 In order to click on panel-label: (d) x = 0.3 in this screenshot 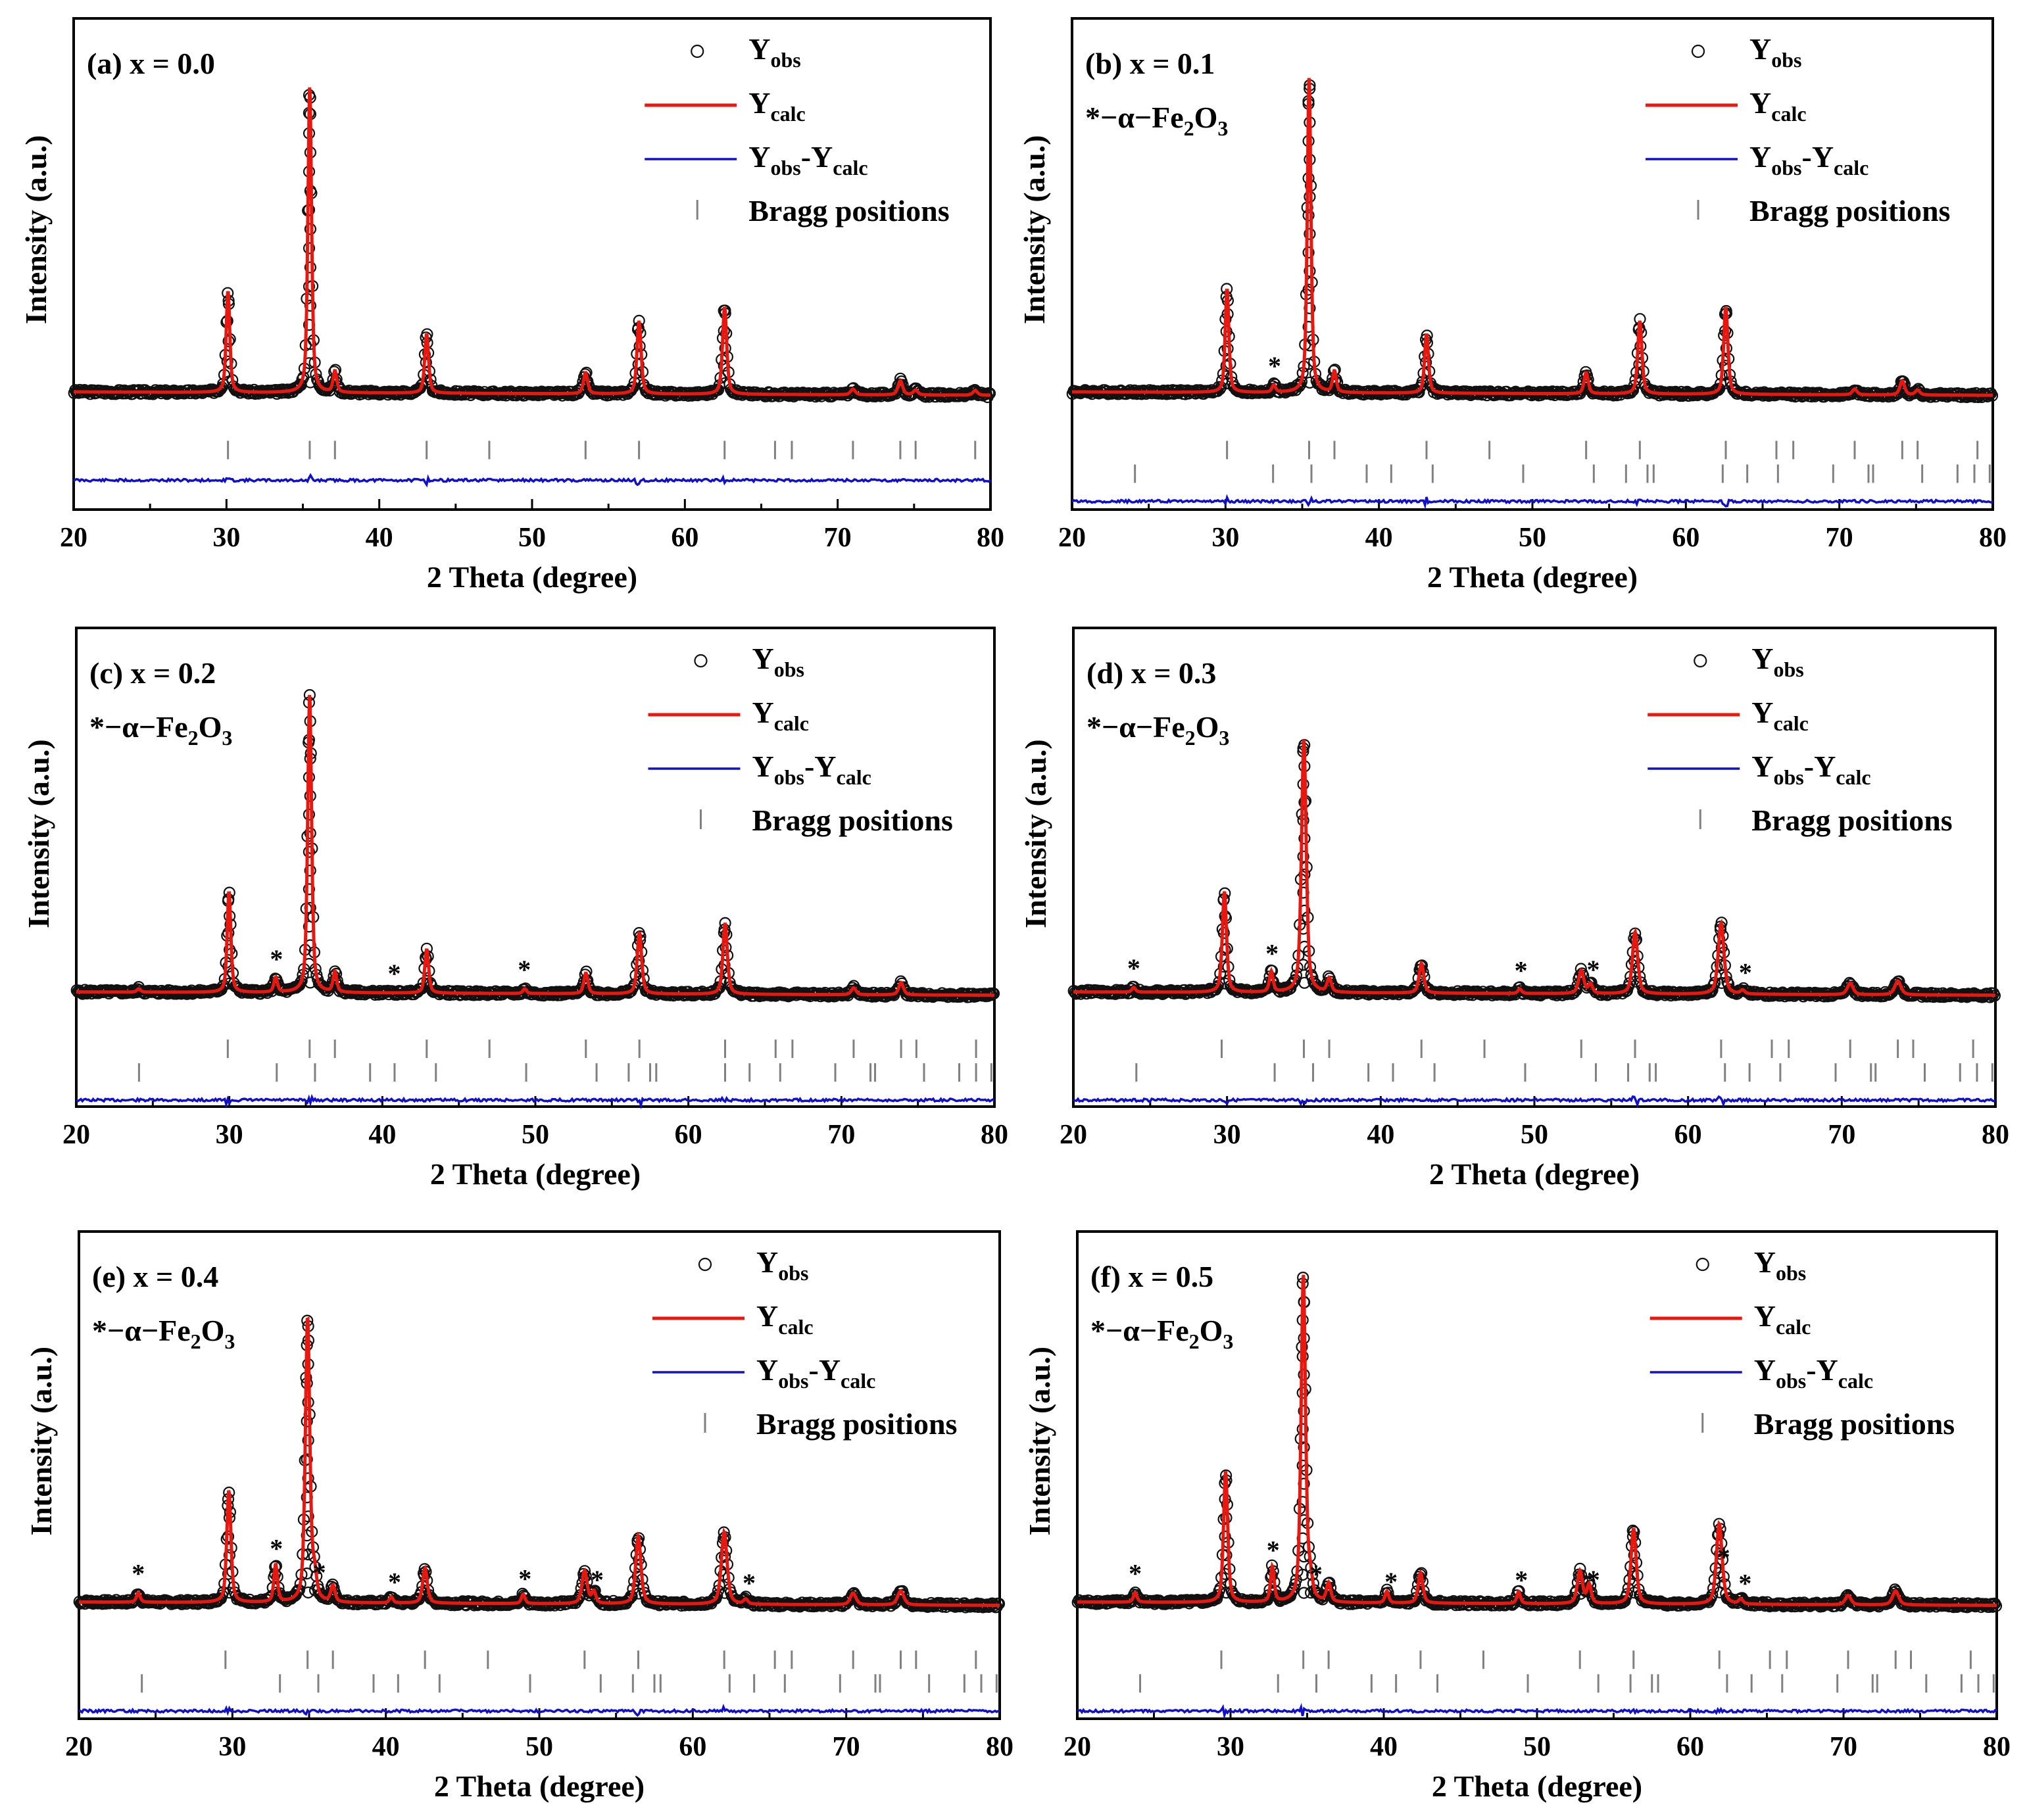, I will do `click(1151, 673)`.